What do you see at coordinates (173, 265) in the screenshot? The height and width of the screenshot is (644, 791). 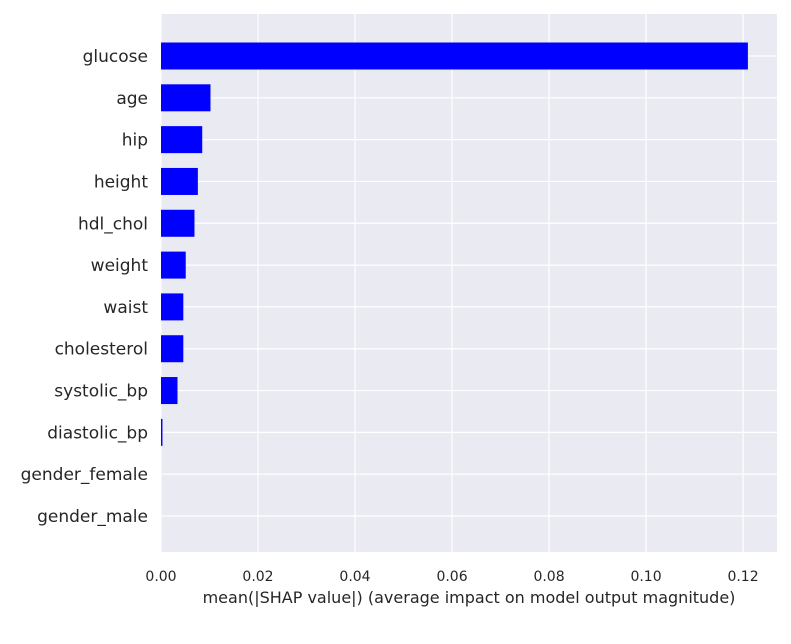 I see `bar-weight` at bounding box center [173, 265].